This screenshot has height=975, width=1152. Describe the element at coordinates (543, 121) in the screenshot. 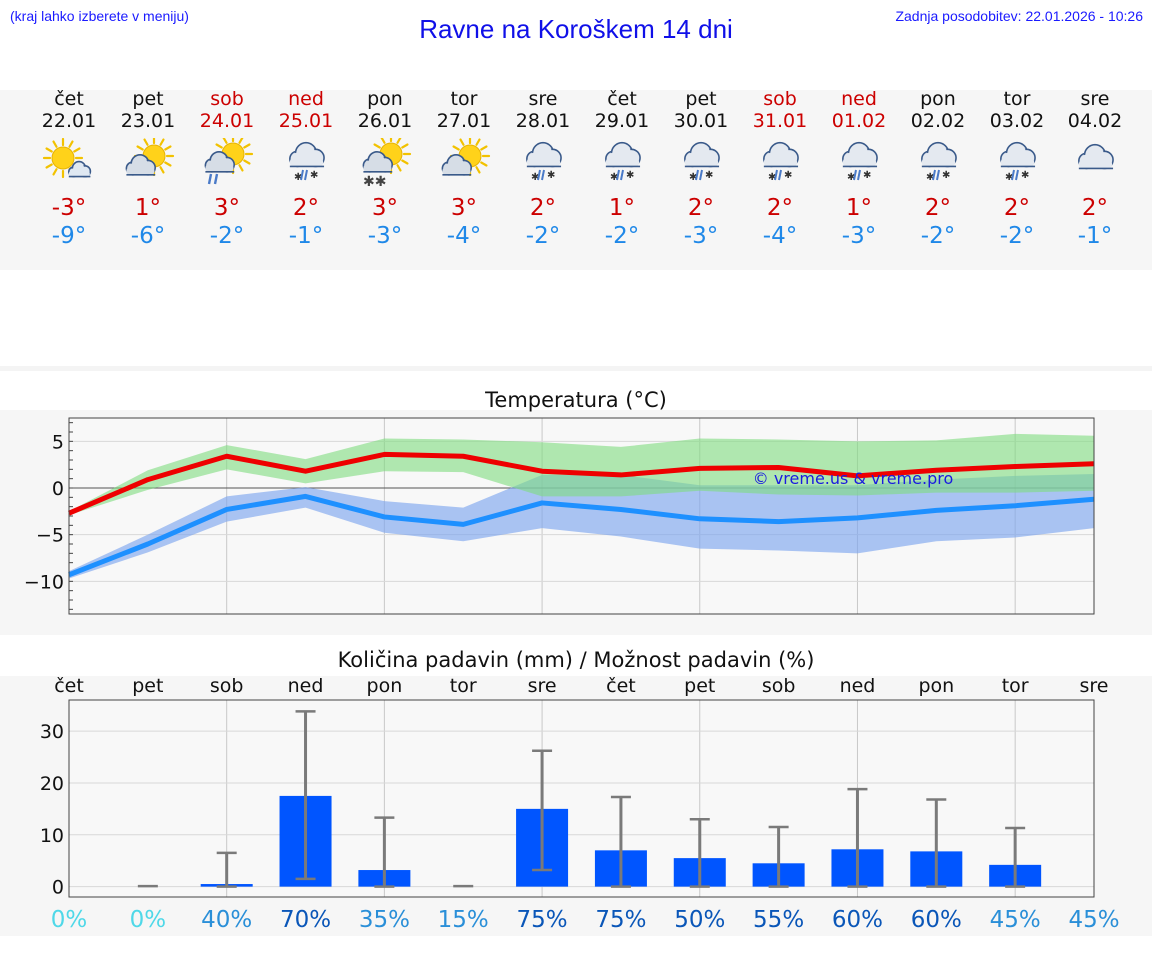

I see `day-date: 28.01` at that location.